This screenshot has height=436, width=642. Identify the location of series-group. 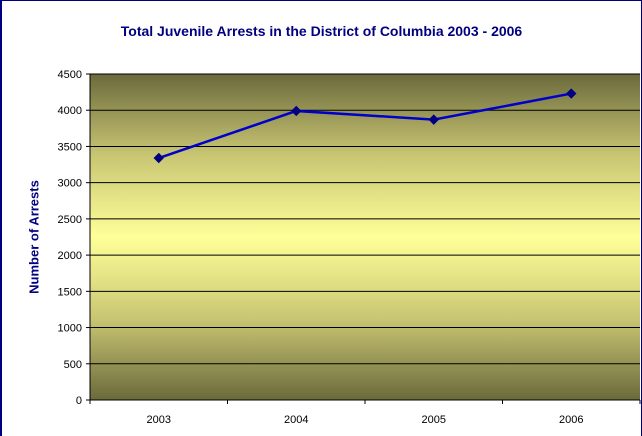
(365, 126).